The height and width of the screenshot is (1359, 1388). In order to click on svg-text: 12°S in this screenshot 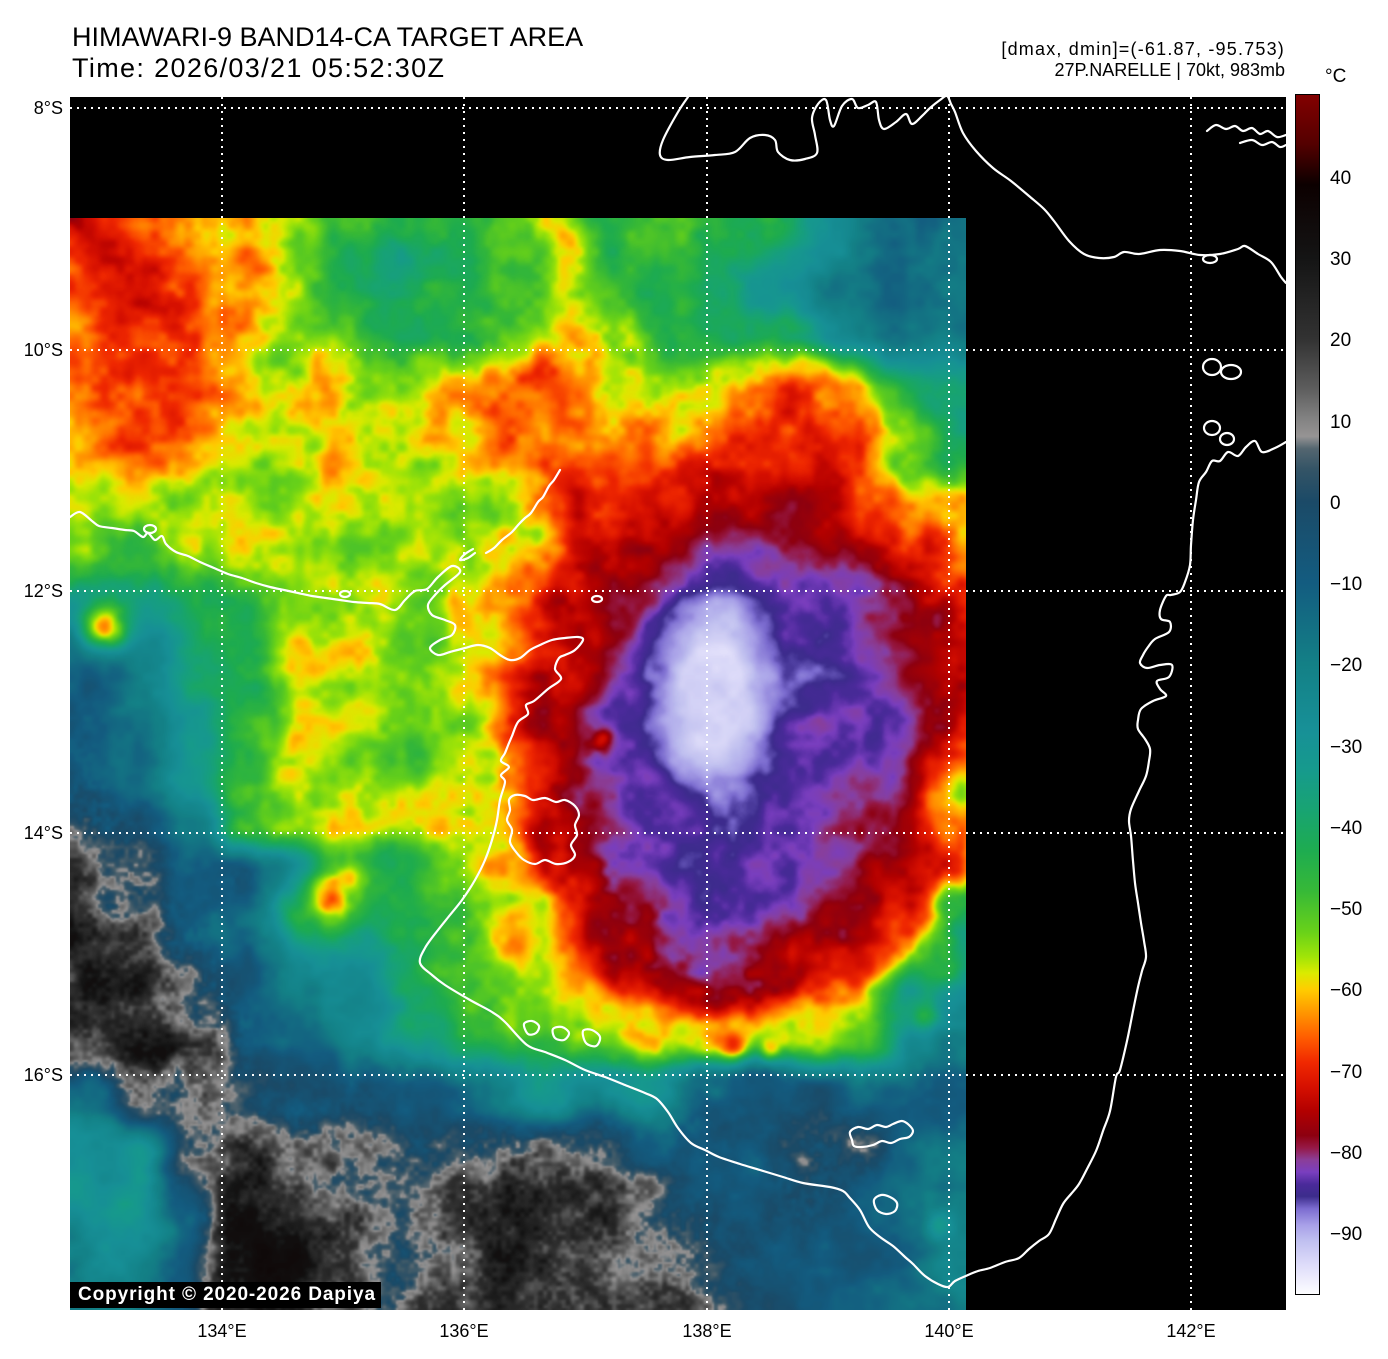, I will do `click(43, 591)`.